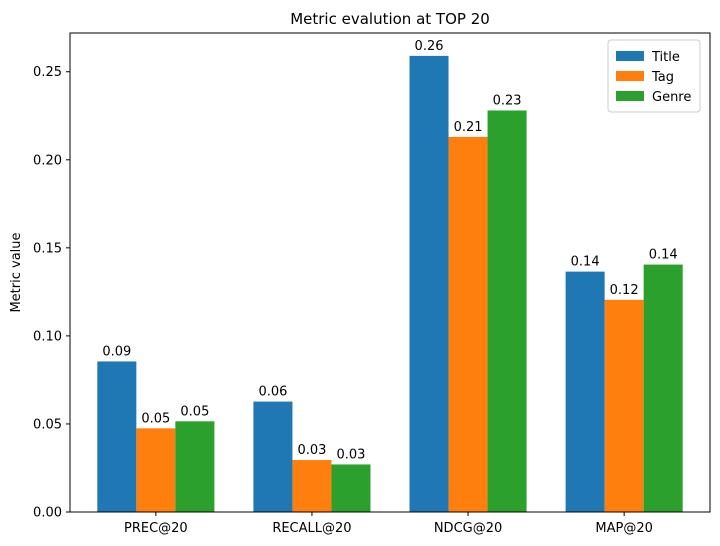 Image resolution: width=720 pixels, height=546 pixels. I want to click on y-tick-label: 0.00, so click(47, 513).